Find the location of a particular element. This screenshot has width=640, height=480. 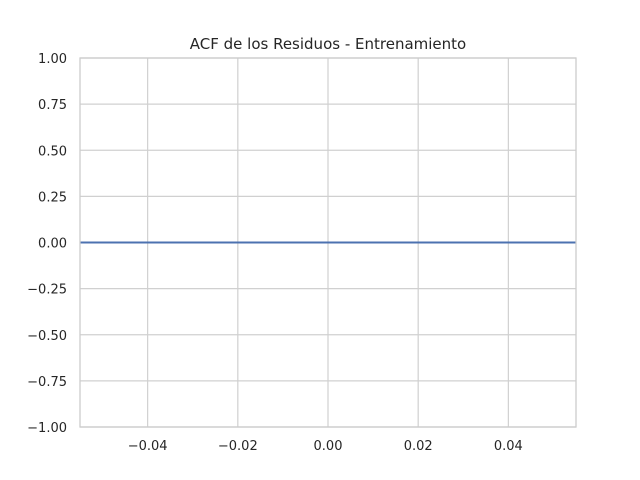

x-tick-label: −0.02 is located at coordinates (238, 446).